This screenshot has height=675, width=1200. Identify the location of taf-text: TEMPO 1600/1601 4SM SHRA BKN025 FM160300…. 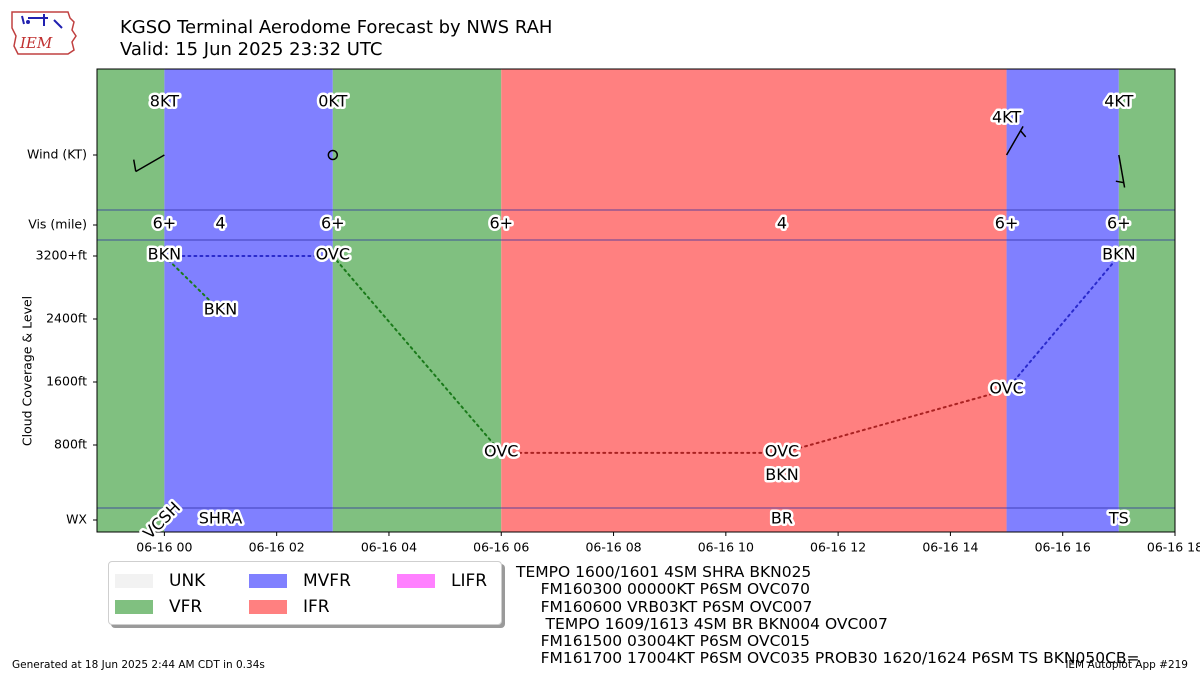
(828, 615).